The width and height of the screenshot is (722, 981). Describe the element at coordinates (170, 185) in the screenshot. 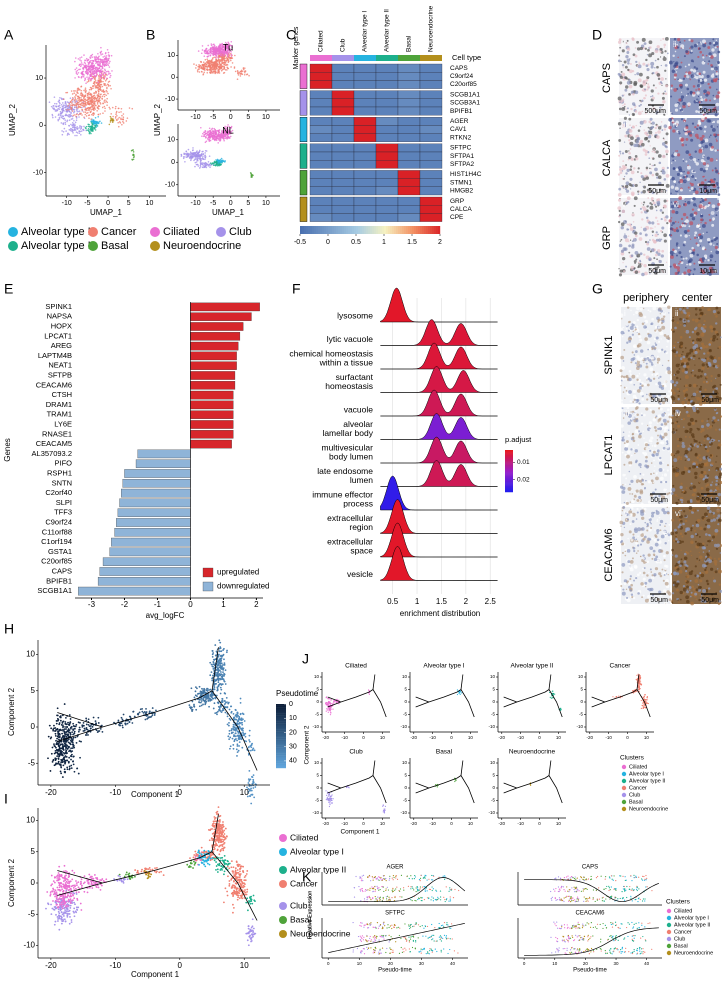

I see `y-tick-label: -10` at that location.